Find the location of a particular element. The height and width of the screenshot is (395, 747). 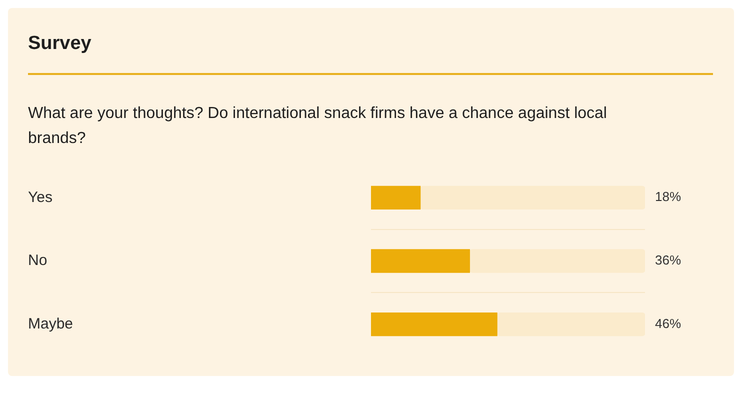

data-label: 36% is located at coordinates (668, 260).